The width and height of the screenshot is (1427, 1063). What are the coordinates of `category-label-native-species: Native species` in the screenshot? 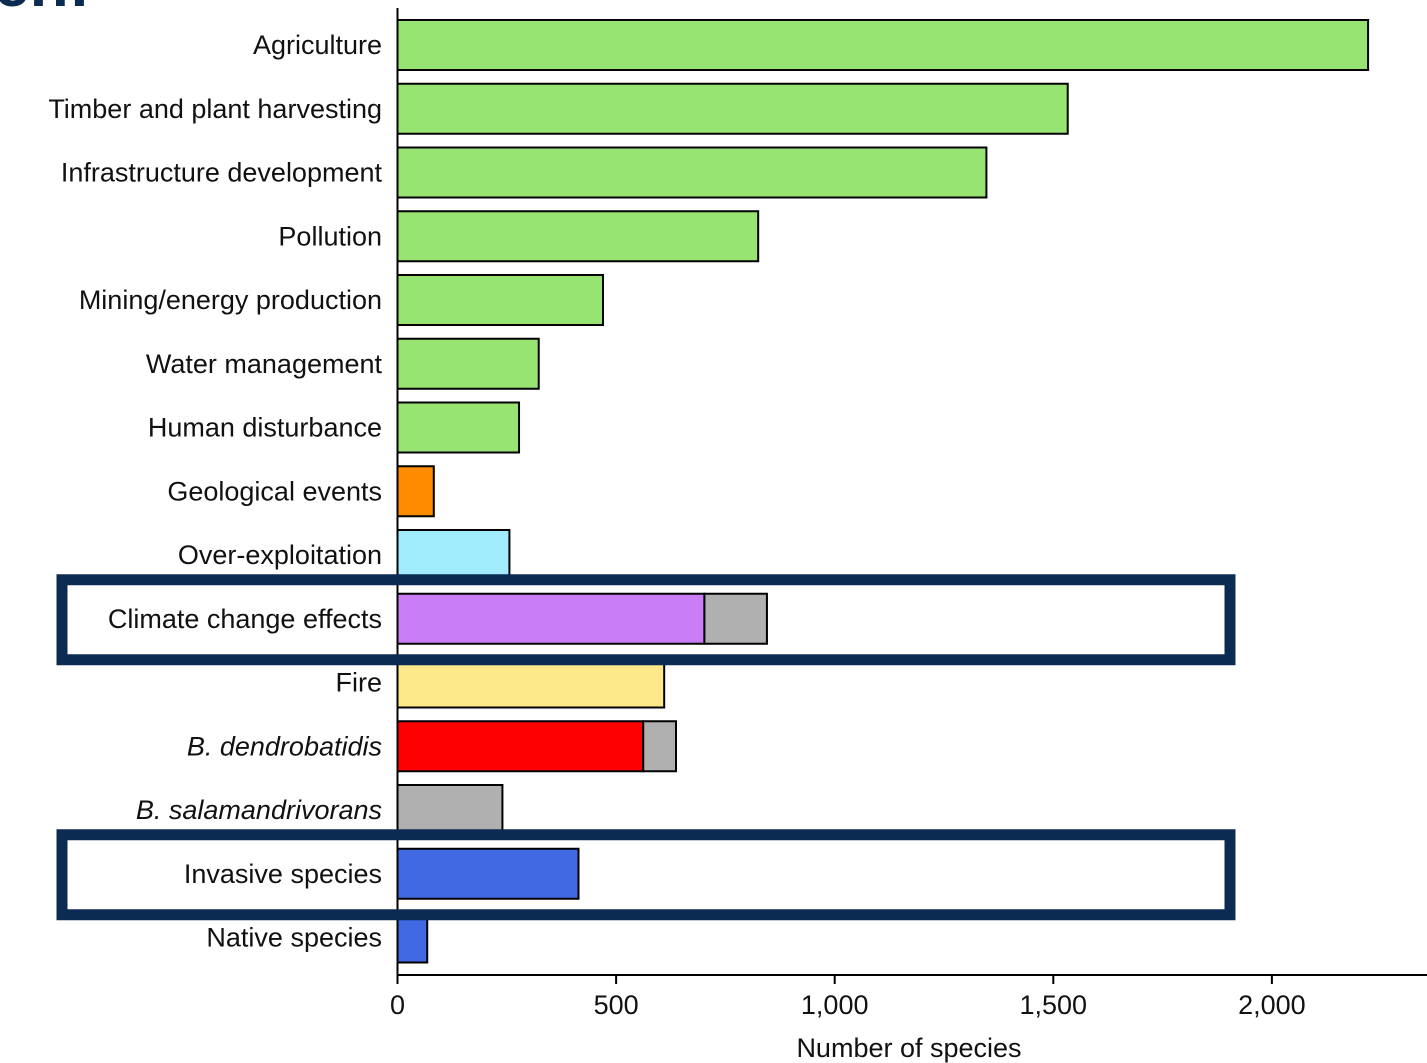 It's located at (294, 938).